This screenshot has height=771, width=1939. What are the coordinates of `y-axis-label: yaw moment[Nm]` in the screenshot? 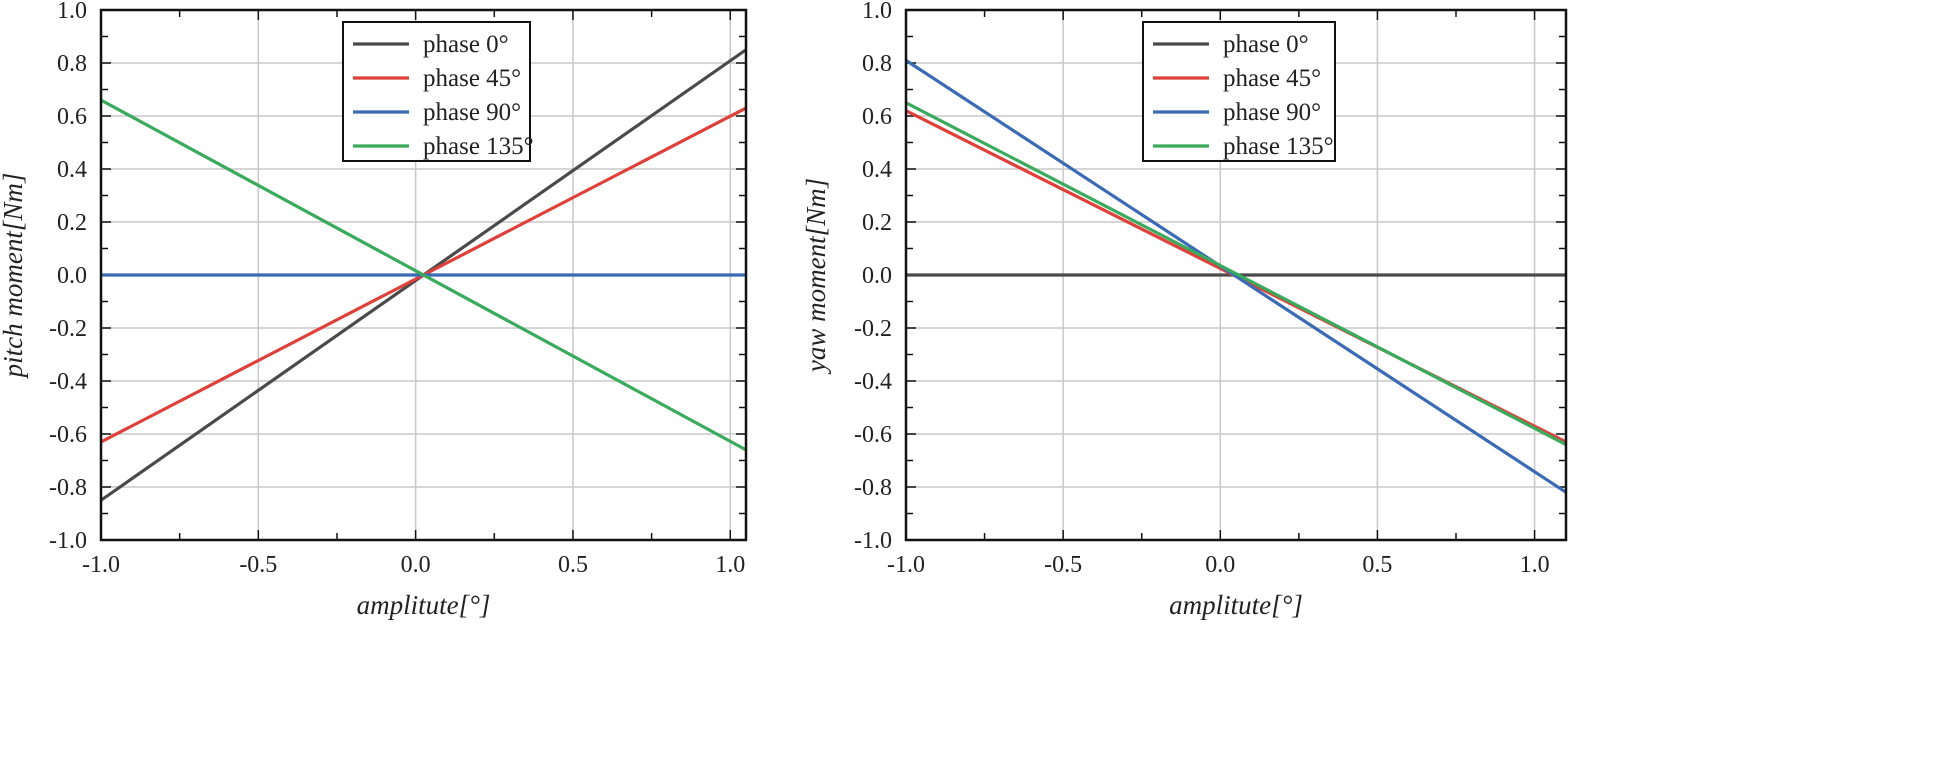 It's located at (816, 276).